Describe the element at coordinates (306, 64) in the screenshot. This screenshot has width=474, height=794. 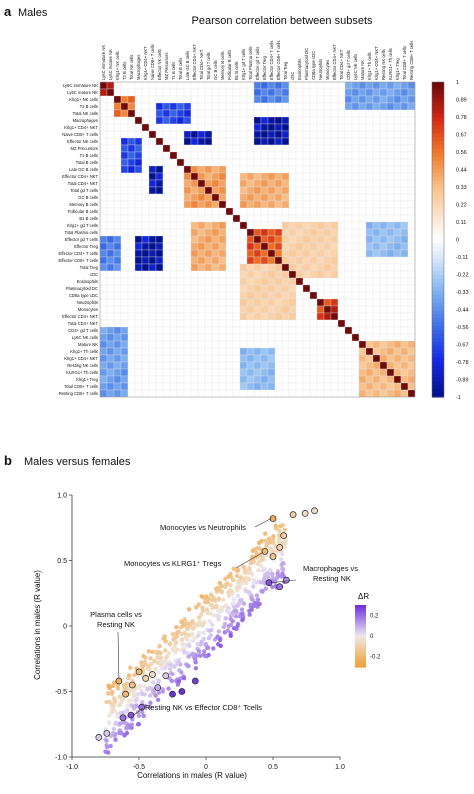
I see `heatmap-col-label: Plasmacytoid DC` at that location.